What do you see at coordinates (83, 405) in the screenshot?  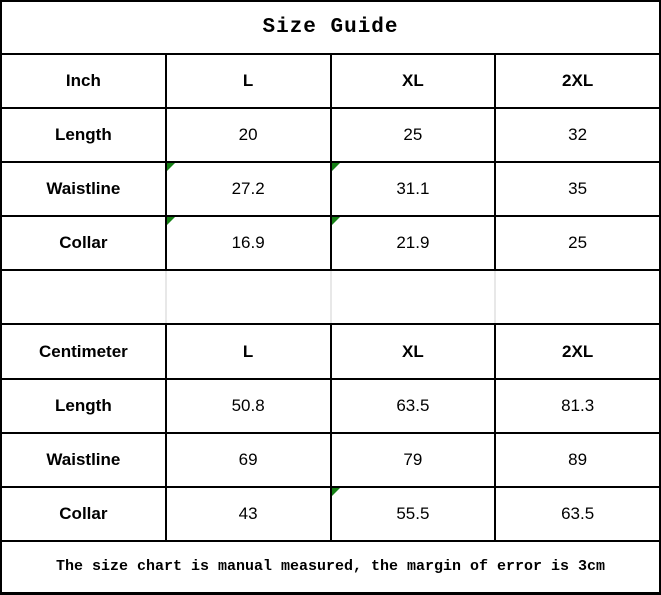 I see `cm-length-label: Length` at bounding box center [83, 405].